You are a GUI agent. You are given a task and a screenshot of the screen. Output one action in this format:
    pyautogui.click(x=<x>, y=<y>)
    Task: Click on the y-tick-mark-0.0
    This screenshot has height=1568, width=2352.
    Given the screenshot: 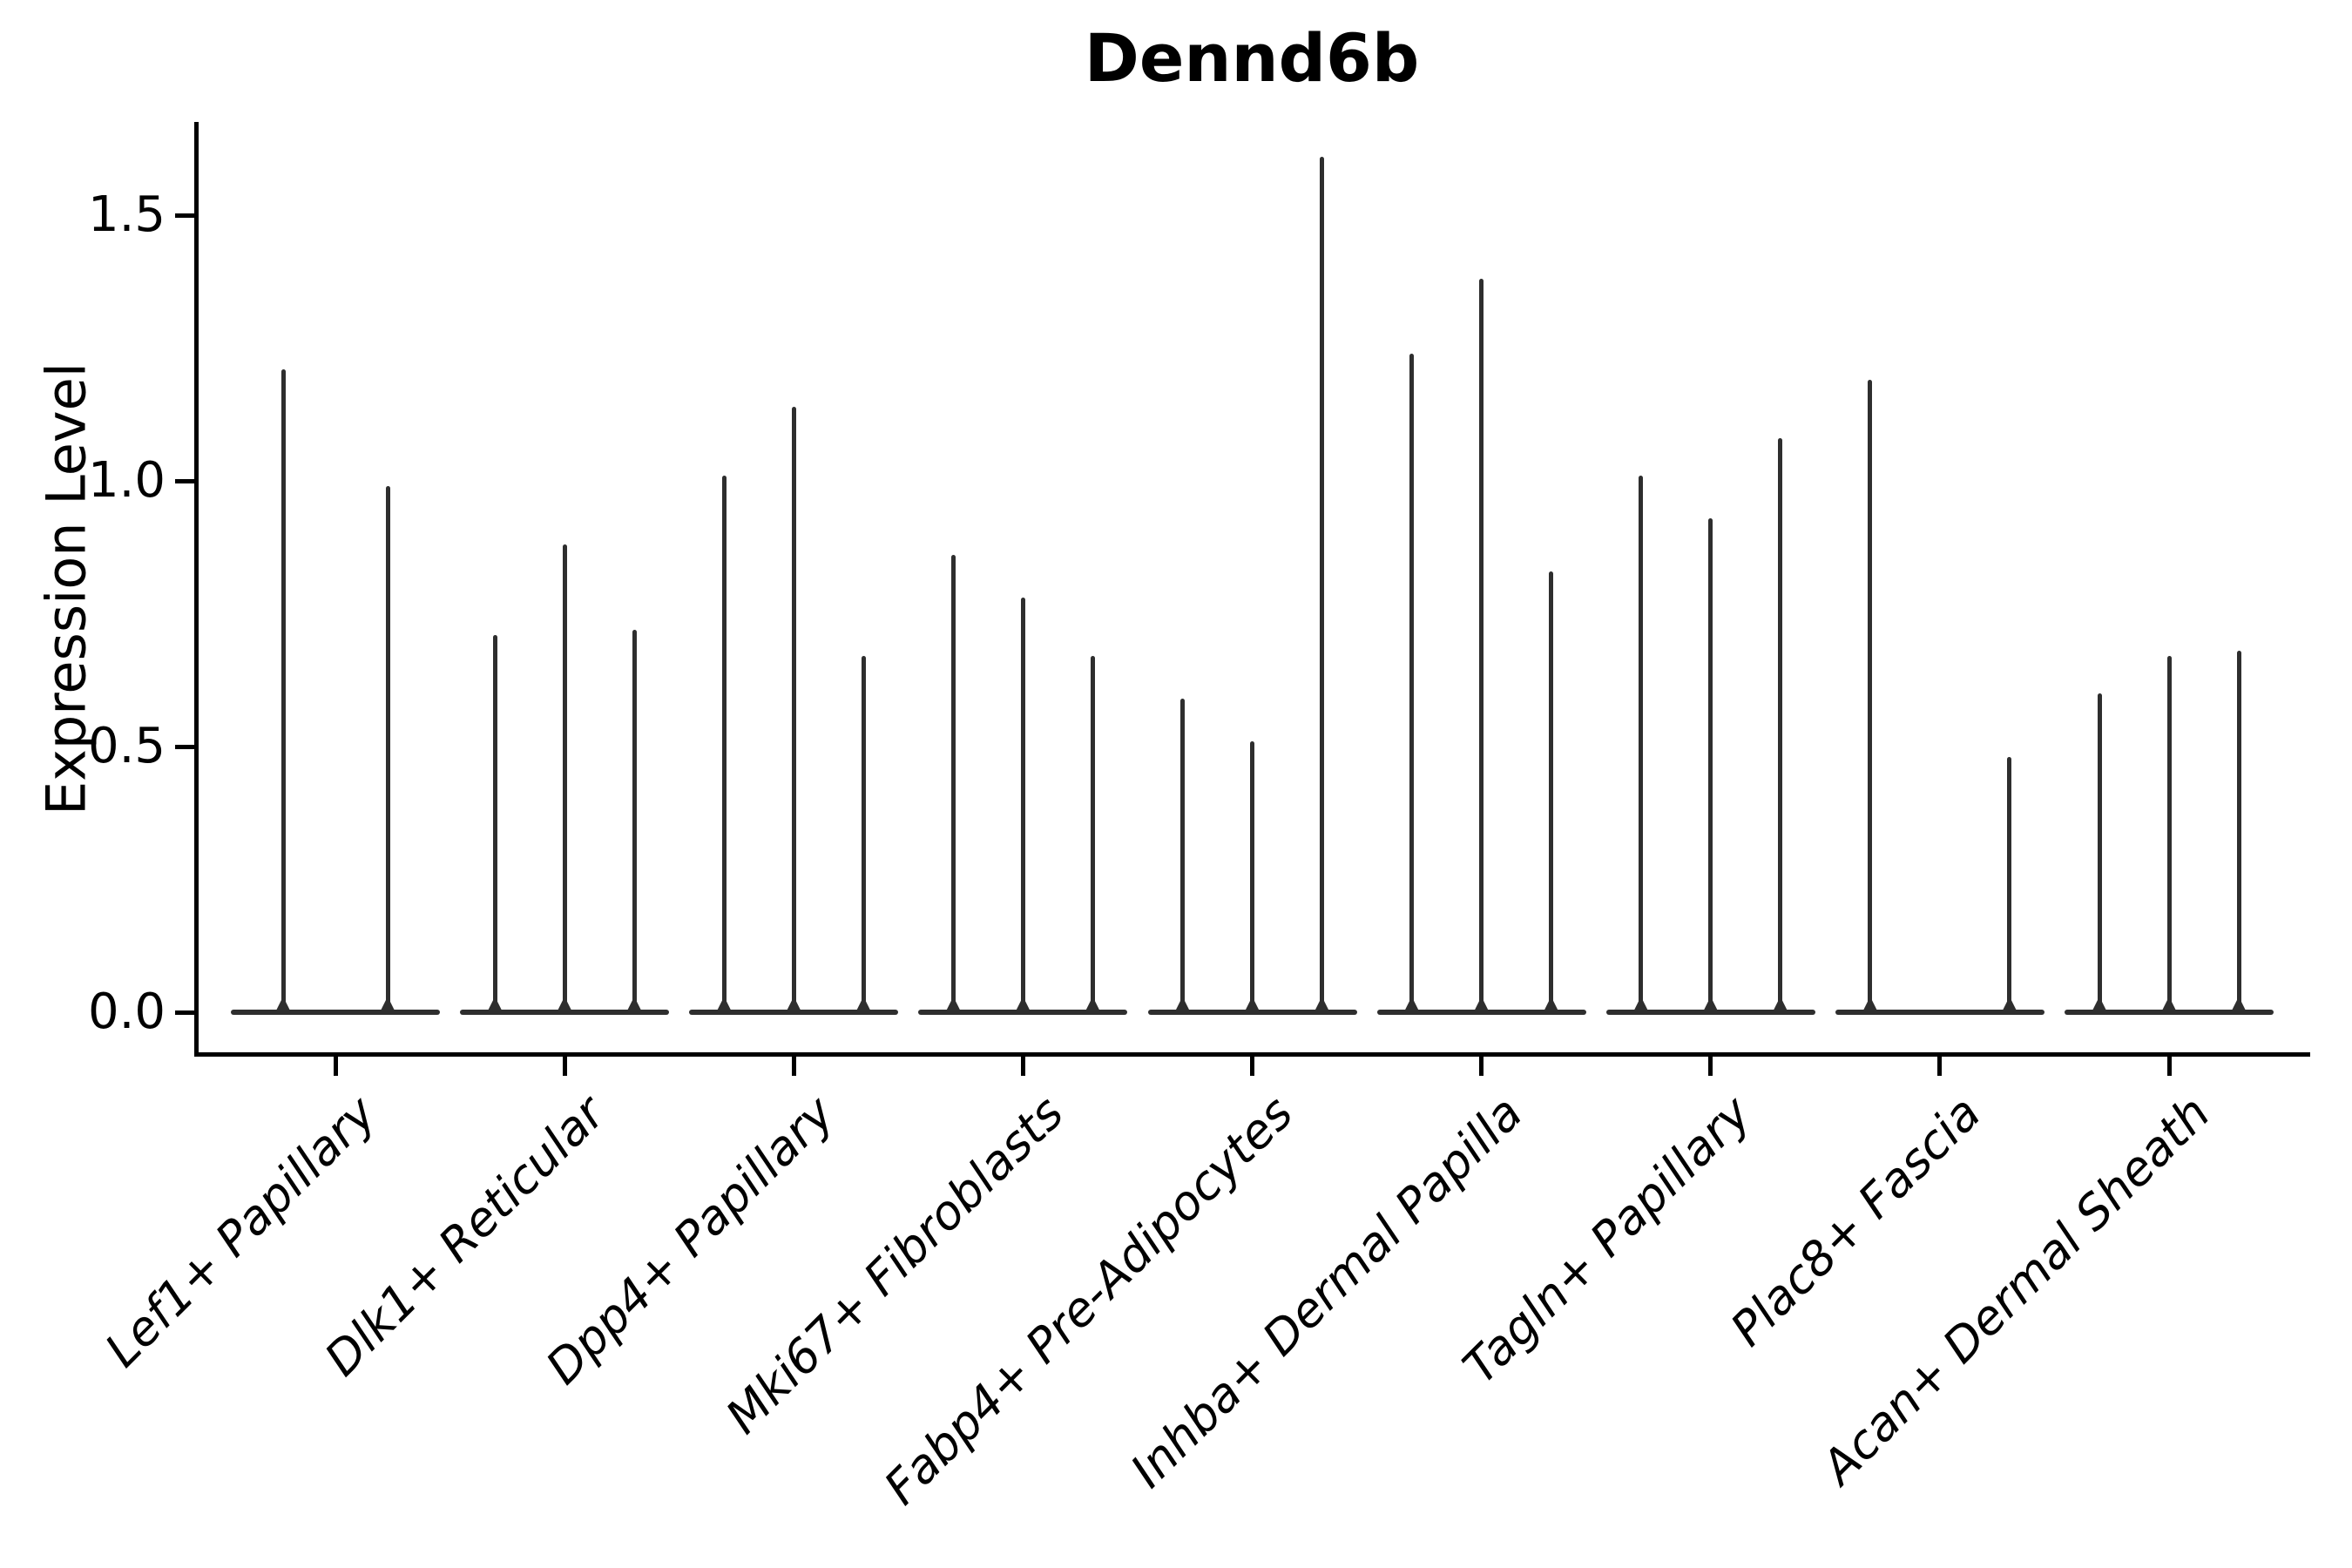 What is the action you would take?
    pyautogui.click(x=184, y=1013)
    